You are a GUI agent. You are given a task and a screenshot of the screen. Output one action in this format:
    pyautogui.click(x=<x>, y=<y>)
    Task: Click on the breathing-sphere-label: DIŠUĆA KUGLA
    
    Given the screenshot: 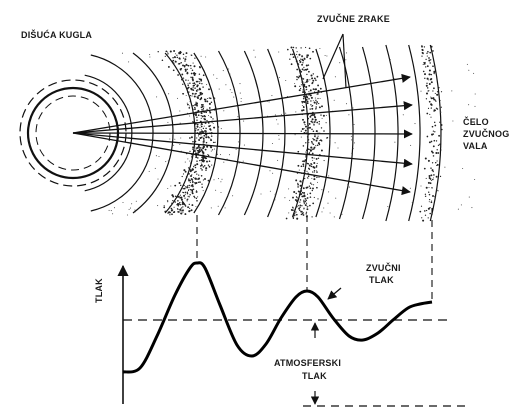 What is the action you would take?
    pyautogui.click(x=57, y=35)
    